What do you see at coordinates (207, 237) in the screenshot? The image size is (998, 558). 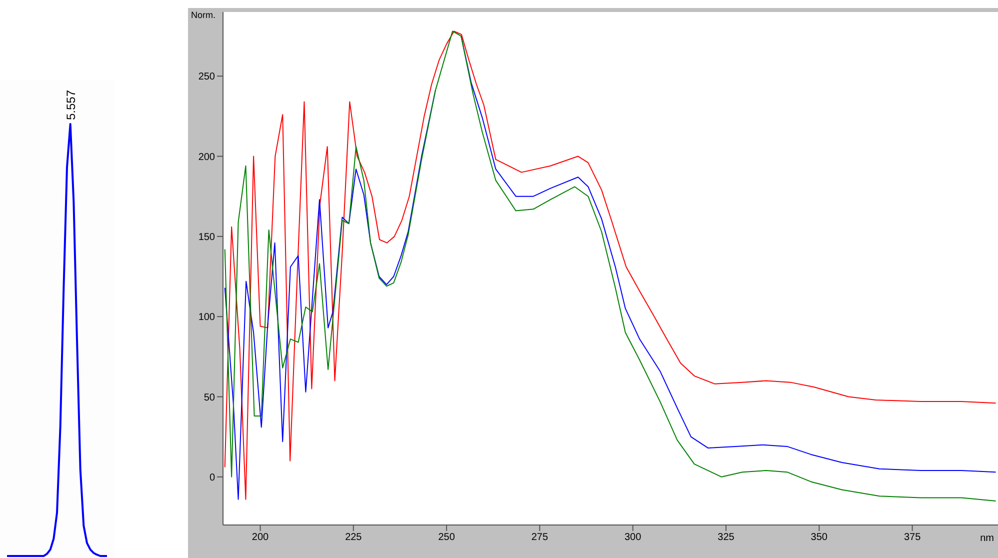 I see `y-tick-label: 150` at bounding box center [207, 237].